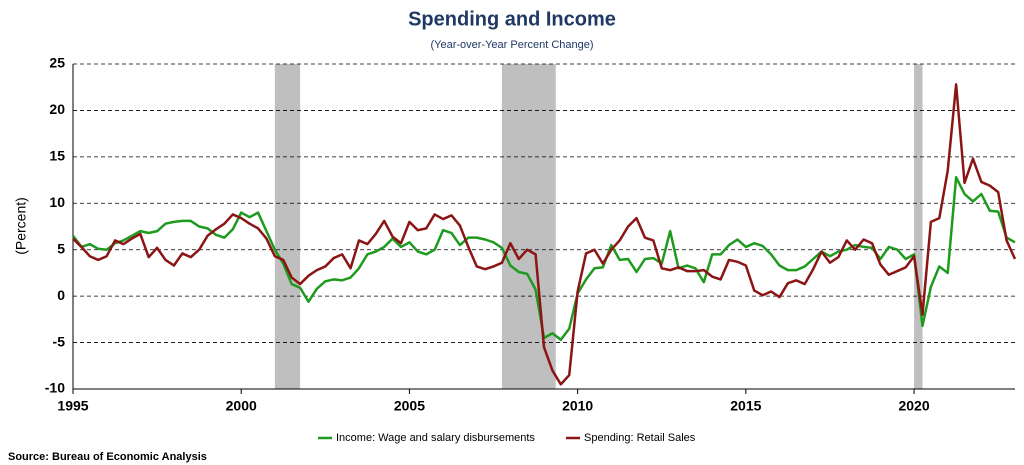 The width and height of the screenshot is (1024, 465). I want to click on chart-title: Spending and Income, so click(512, 19).